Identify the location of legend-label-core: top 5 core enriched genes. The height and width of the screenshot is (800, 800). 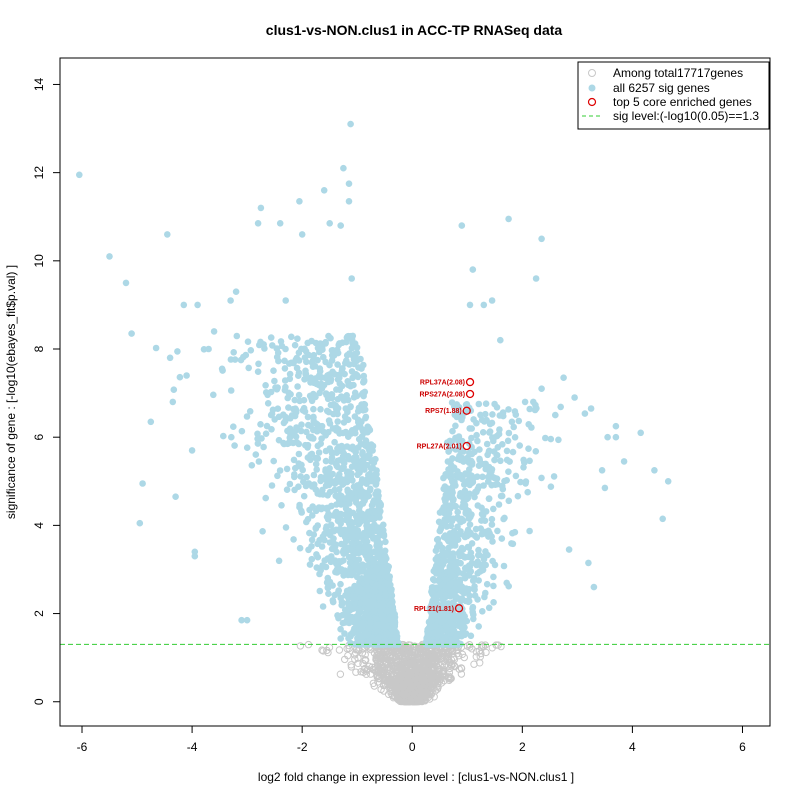
(682, 102).